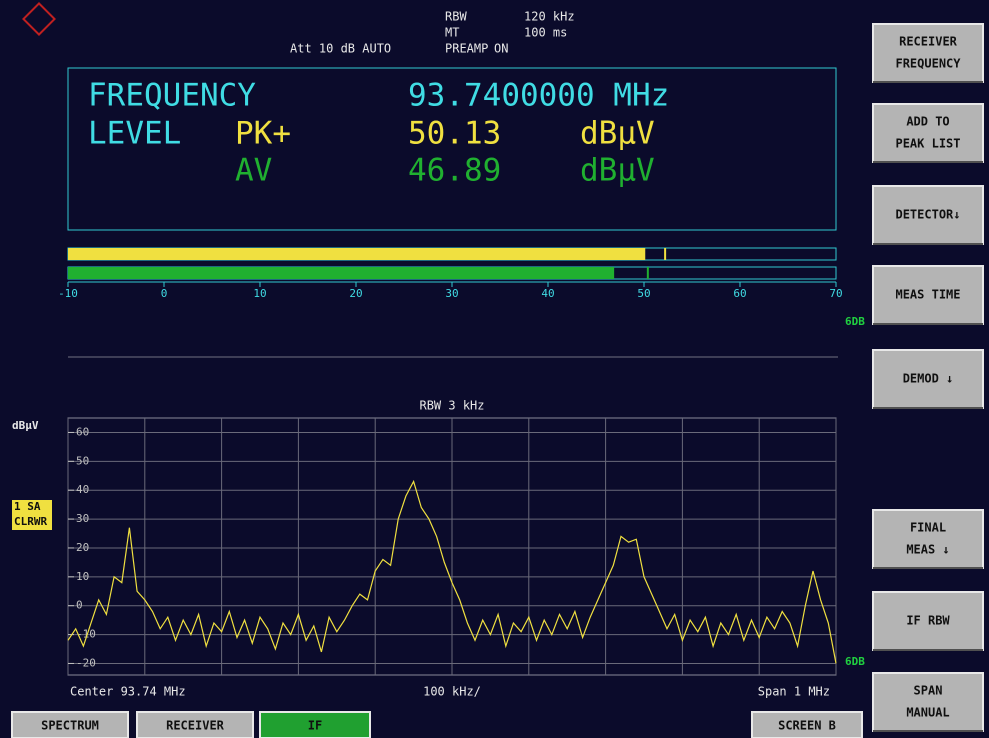  Describe the element at coordinates (259, 293) in the screenshot. I see `bar-tick-label: 10` at that location.